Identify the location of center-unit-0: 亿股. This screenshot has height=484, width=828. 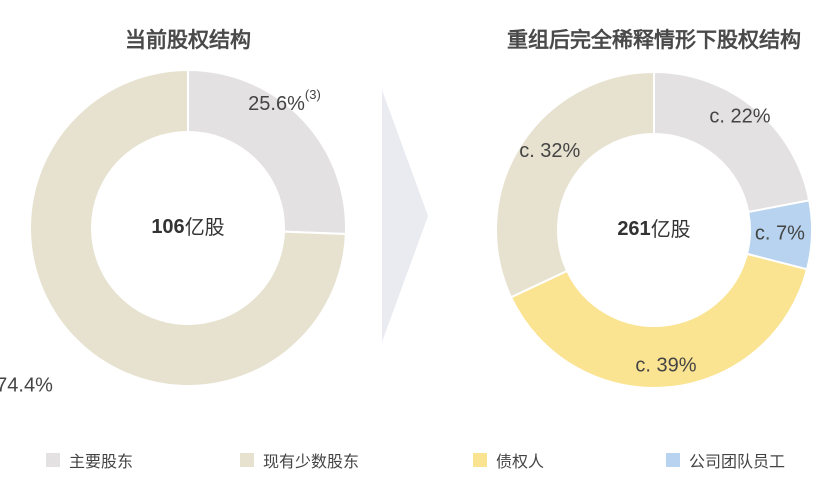
(205, 227).